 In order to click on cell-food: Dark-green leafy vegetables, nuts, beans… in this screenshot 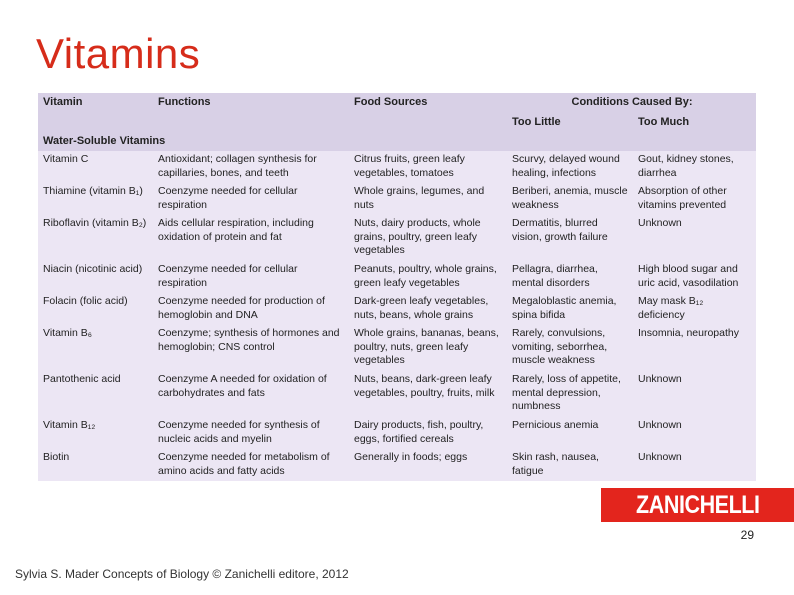, I will do `click(421, 308)`.